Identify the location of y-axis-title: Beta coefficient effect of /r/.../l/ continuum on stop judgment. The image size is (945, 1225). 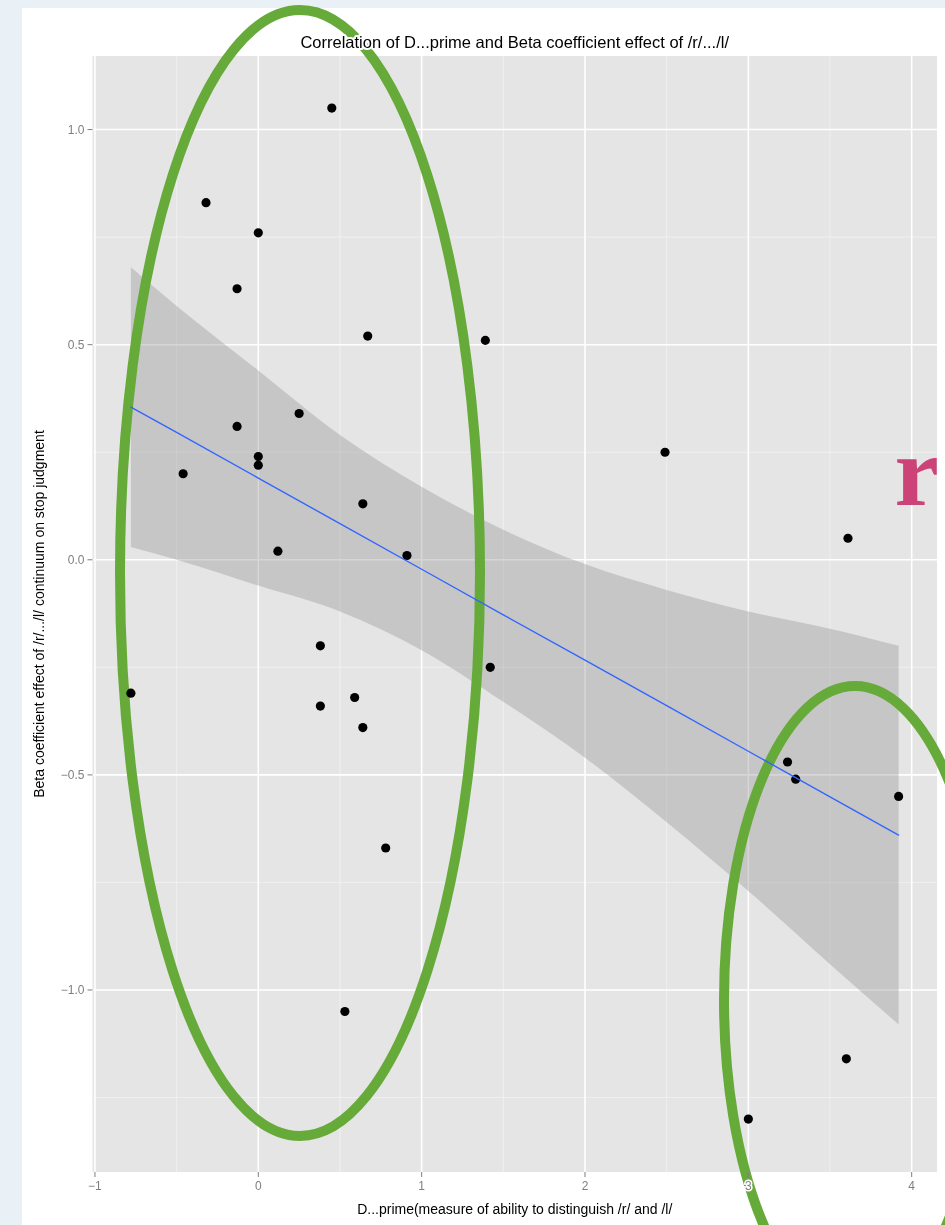
(39, 614).